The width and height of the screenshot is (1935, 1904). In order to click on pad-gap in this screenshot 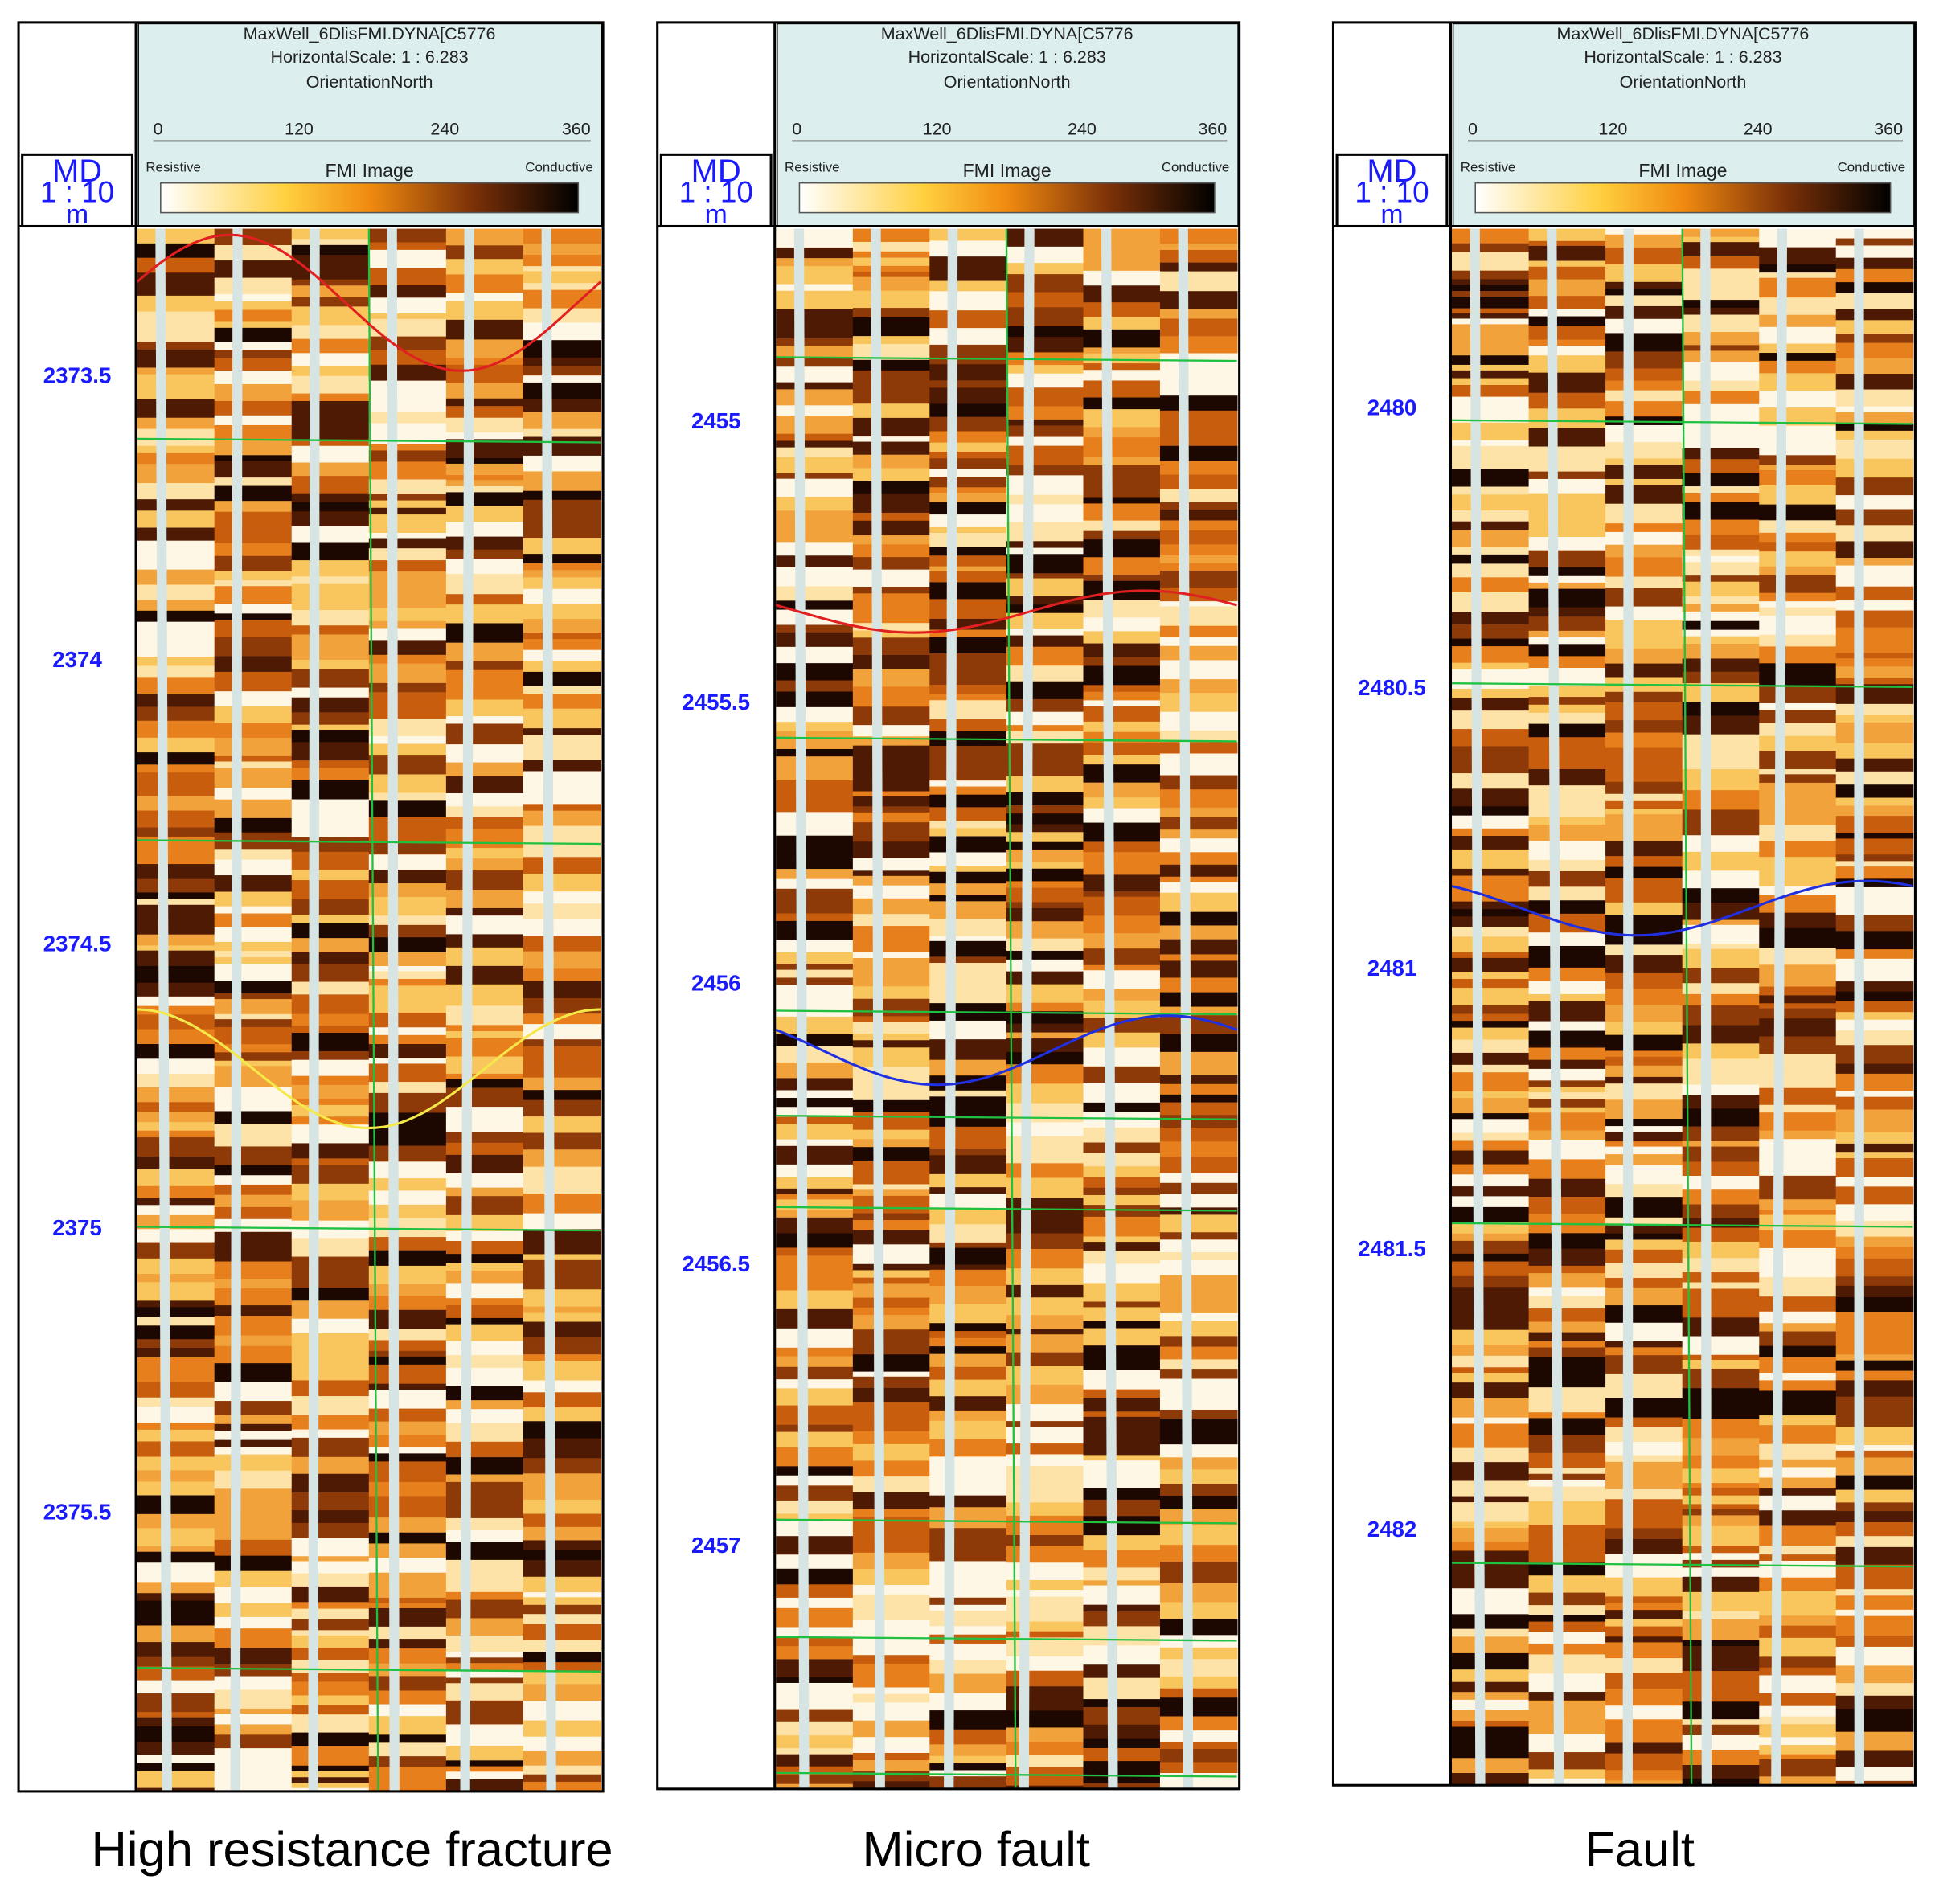, I will do `click(548, 1009)`.